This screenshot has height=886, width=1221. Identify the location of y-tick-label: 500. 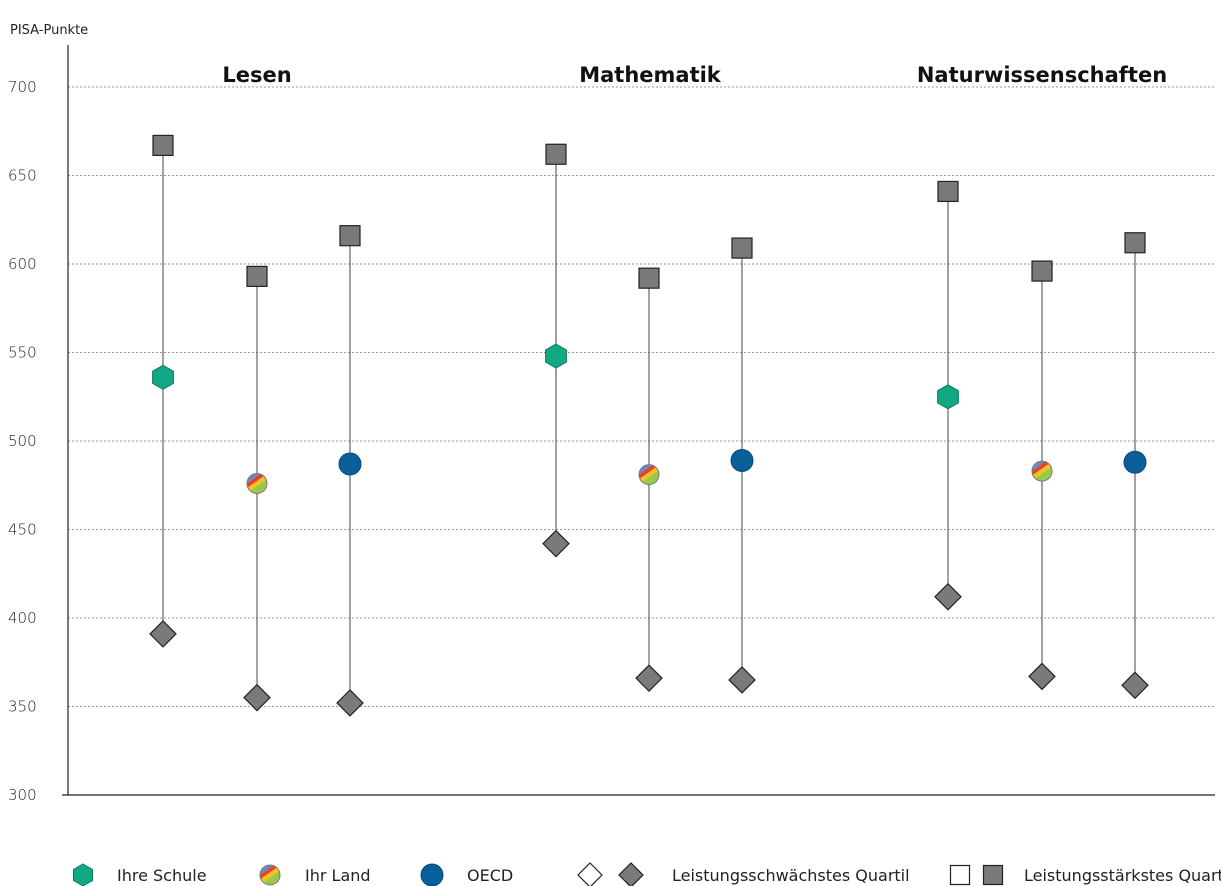
(22, 441).